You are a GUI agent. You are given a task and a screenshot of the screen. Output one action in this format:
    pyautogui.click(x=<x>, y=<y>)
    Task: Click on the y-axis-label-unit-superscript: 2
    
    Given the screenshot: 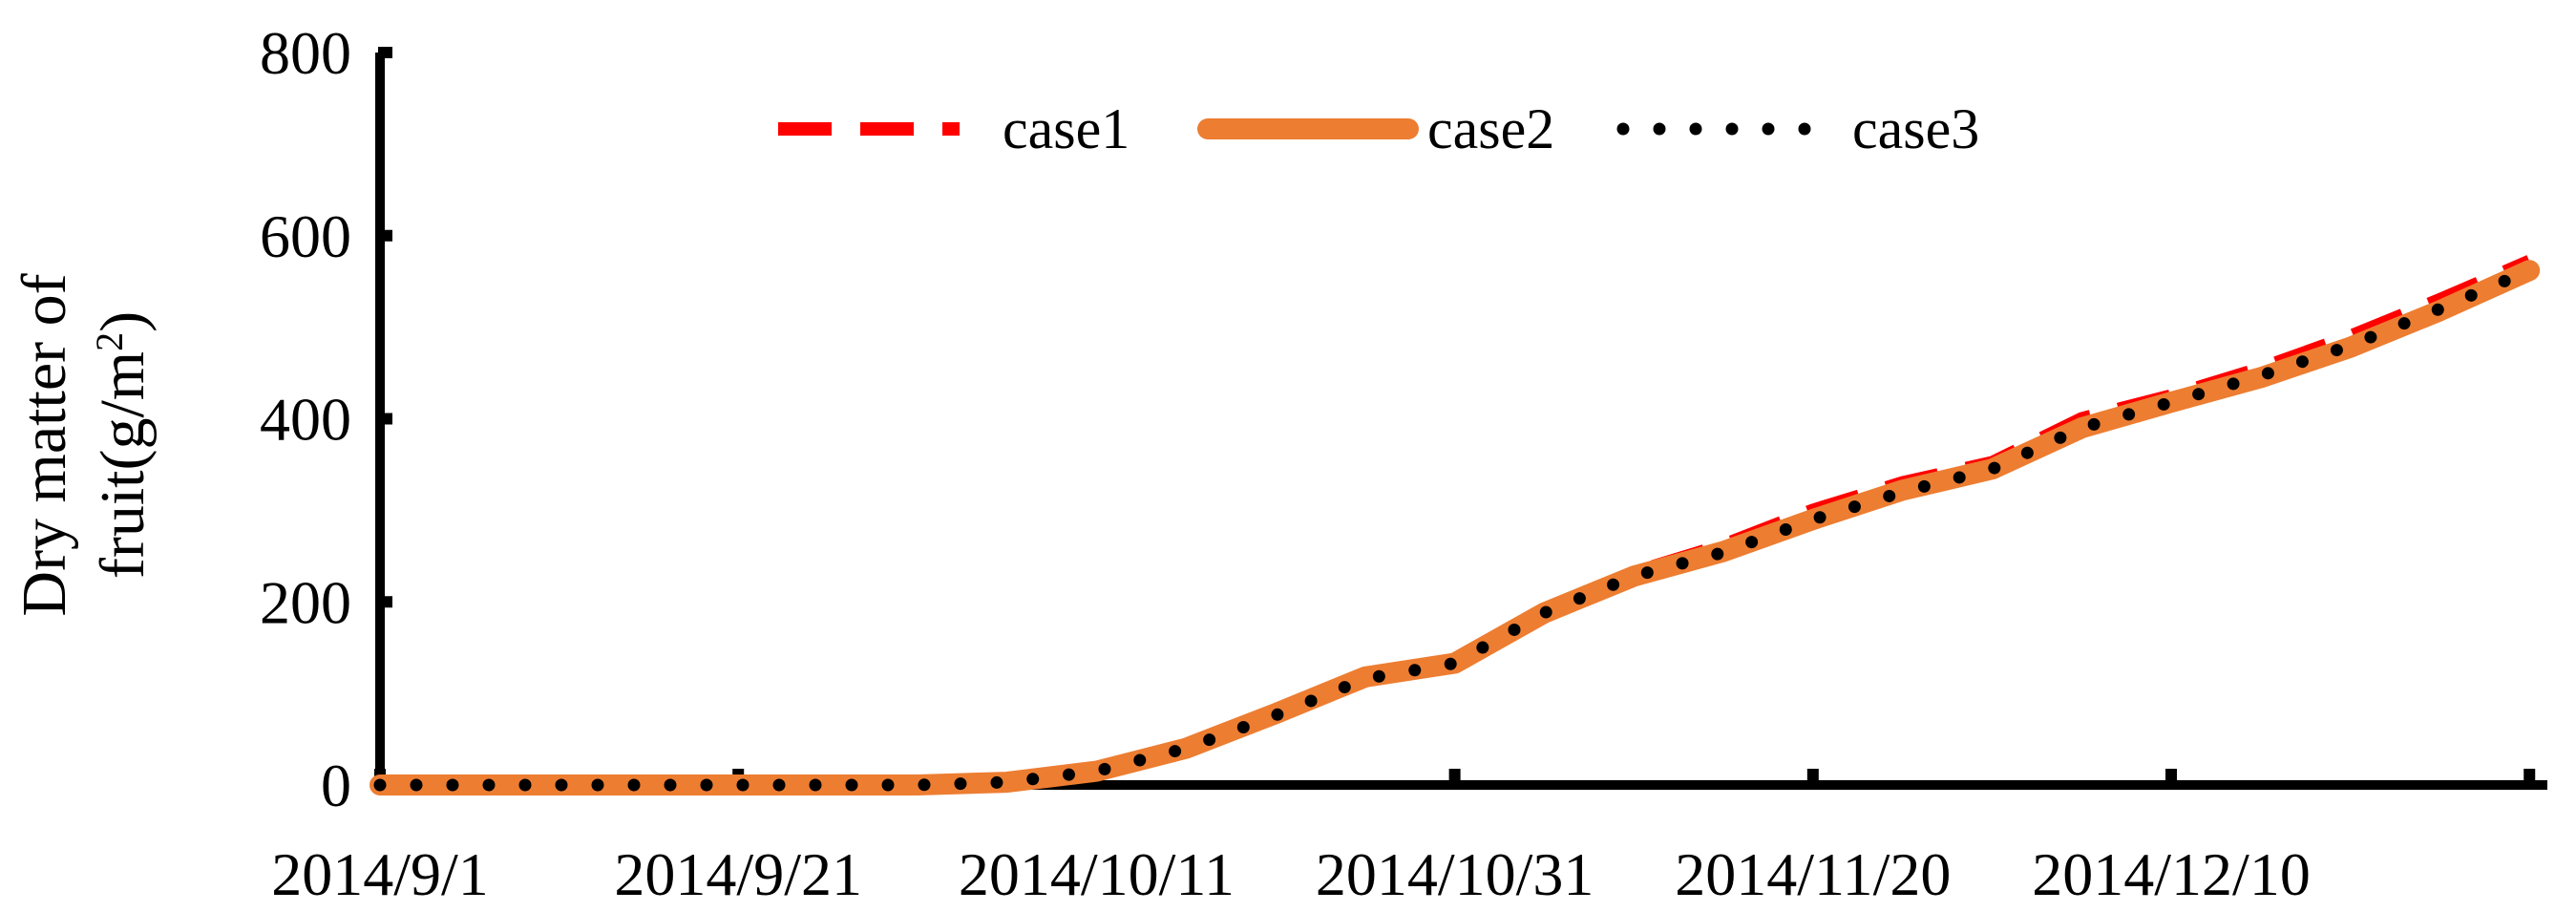 What is the action you would take?
    pyautogui.click(x=109, y=341)
    